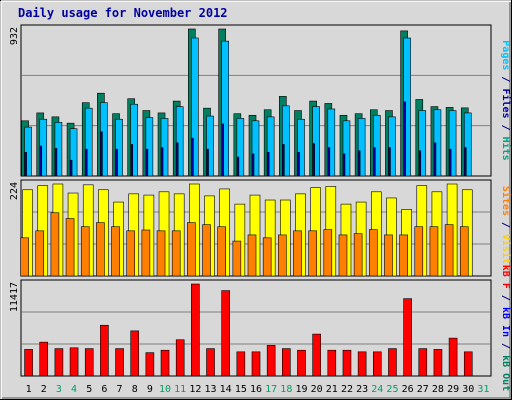 The width and height of the screenshot is (512, 400). What do you see at coordinates (505, 128) in the screenshot?
I see `legend-part-hits-3: /` at bounding box center [505, 128].